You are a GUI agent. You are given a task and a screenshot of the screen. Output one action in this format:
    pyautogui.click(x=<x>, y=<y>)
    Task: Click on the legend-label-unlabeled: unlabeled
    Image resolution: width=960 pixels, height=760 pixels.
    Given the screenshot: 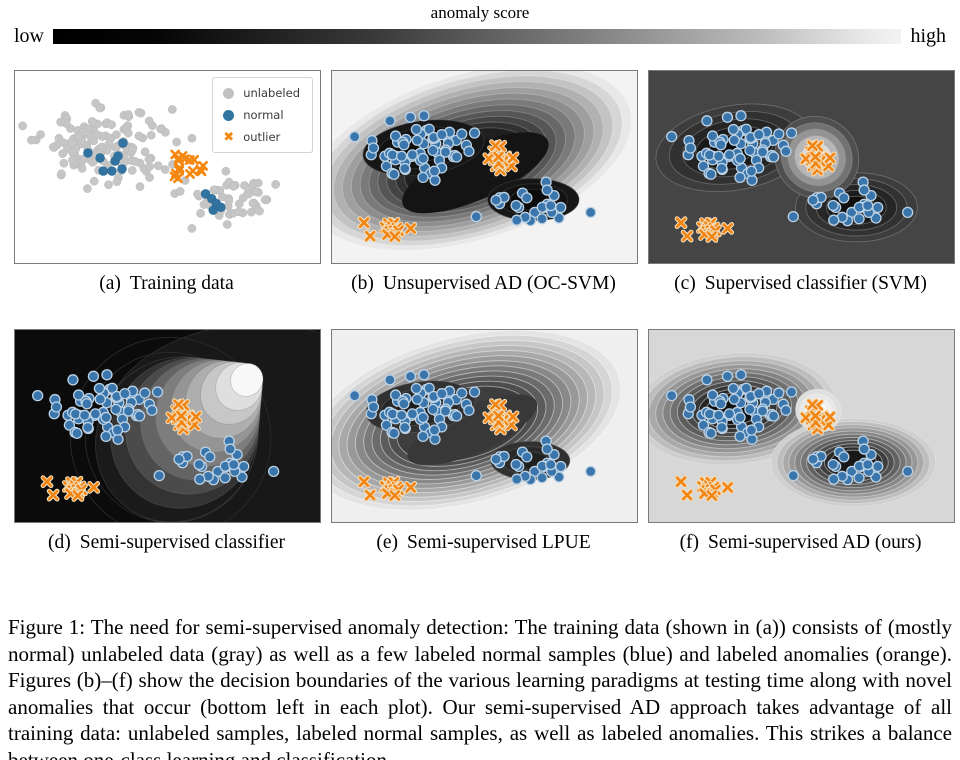 What is the action you would take?
    pyautogui.click(x=271, y=93)
    